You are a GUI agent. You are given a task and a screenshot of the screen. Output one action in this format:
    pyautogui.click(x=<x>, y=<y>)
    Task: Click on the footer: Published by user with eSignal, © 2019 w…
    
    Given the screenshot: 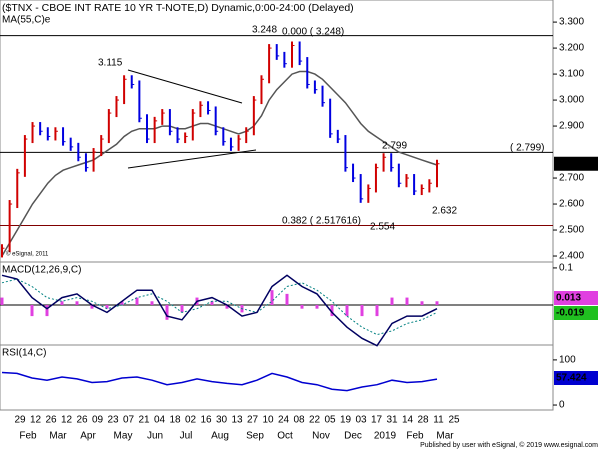 What is the action you would take?
    pyautogui.click(x=509, y=445)
    